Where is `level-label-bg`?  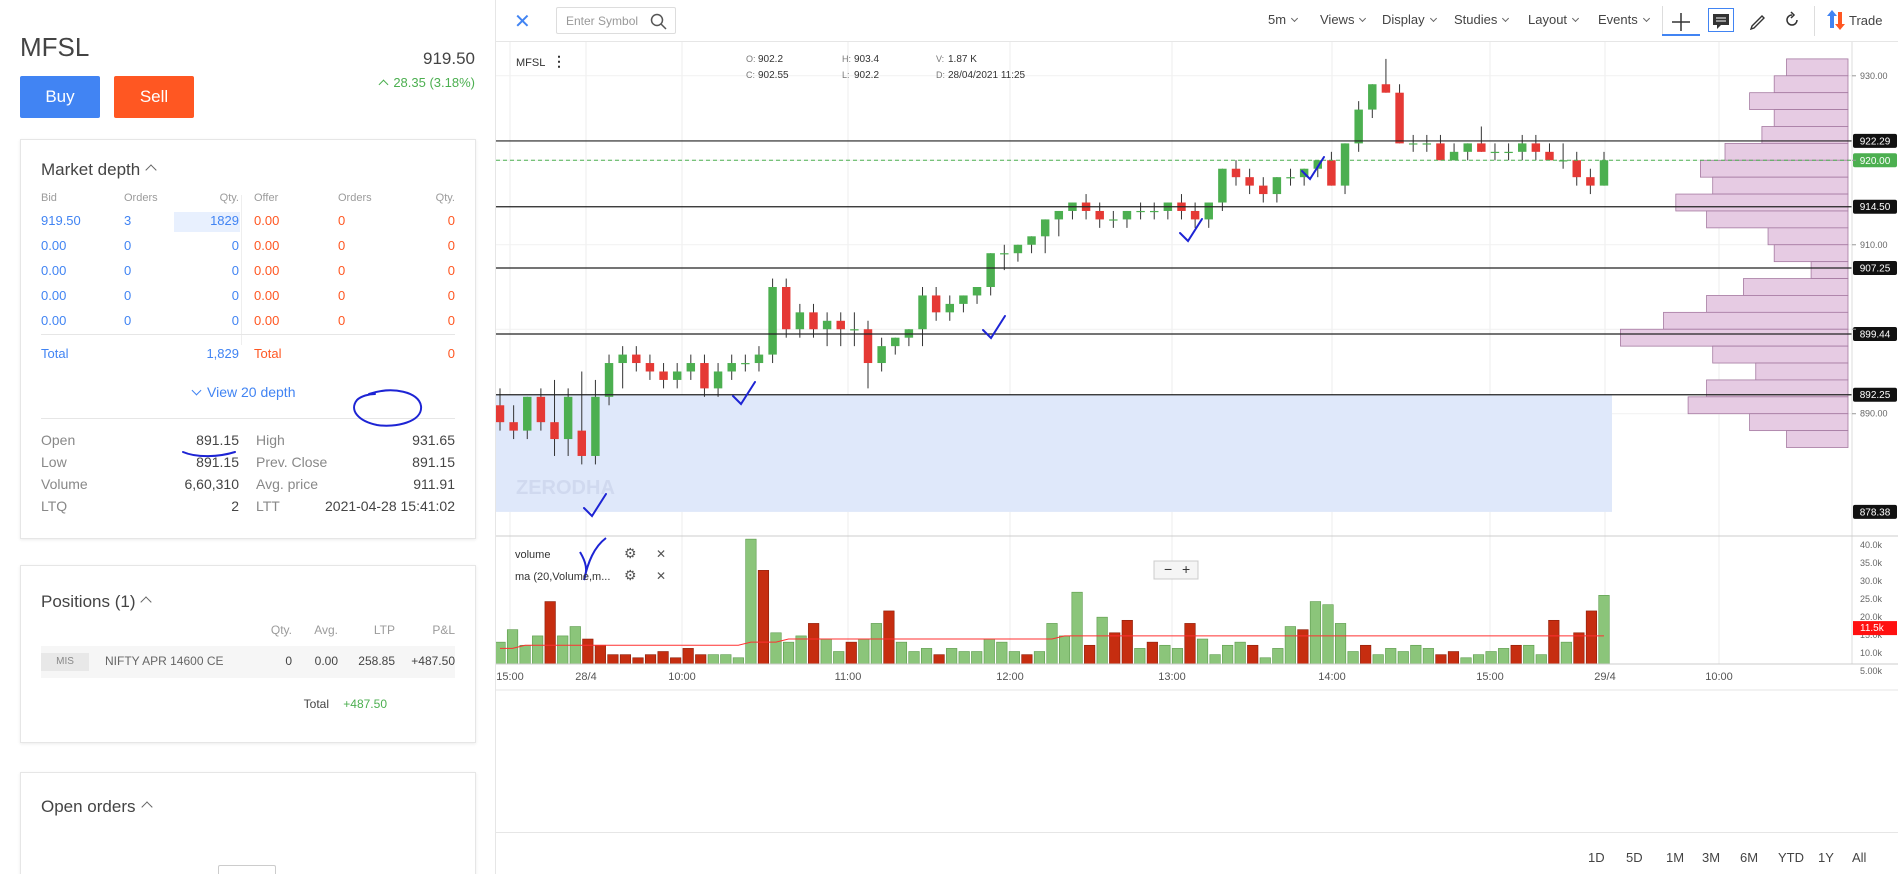 level-label-bg is located at coordinates (1875, 140).